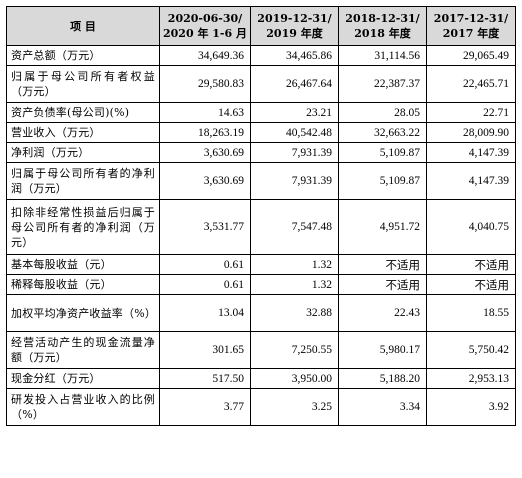 Image resolution: width=522 pixels, height=478 pixels. What do you see at coordinates (83, 55) in the screenshot?
I see `row-label: 资产总额（万元）` at bounding box center [83, 55].